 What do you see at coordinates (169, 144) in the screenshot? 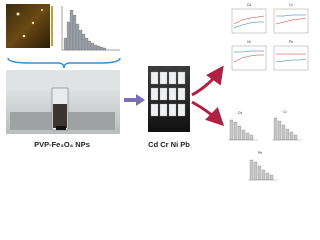
I see `metals-label: Cd Cr Ni Pb` at bounding box center [169, 144].